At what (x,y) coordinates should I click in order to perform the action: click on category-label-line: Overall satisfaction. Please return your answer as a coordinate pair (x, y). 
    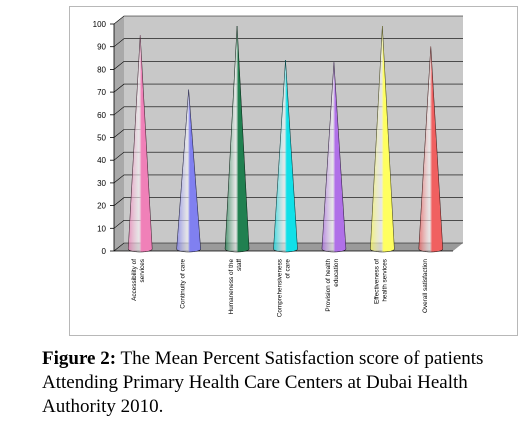
    Looking at the image, I should click on (425, 286).